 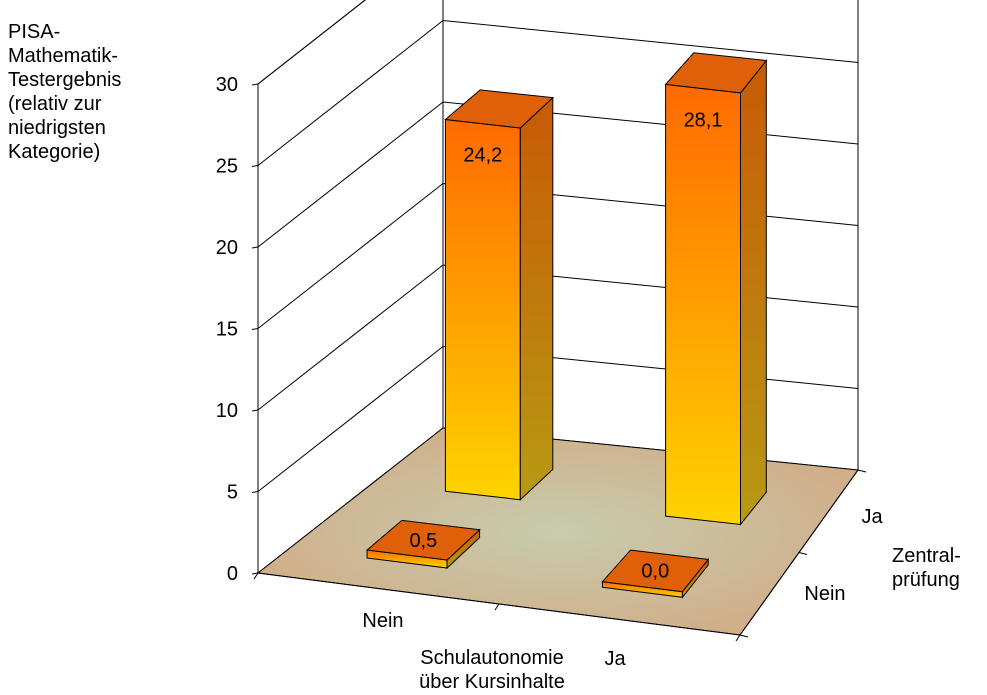 I want to click on bar-data-label: 0,5, so click(x=423, y=541).